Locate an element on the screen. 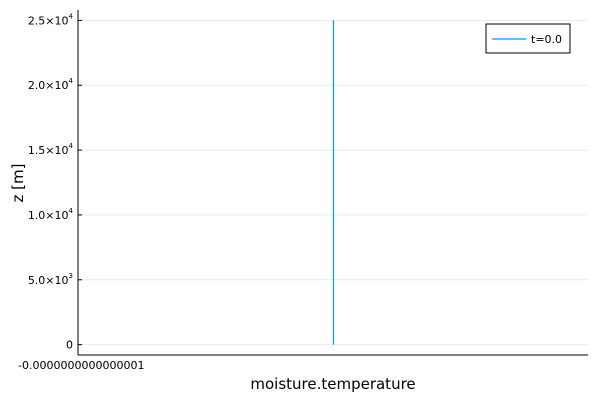 This screenshot has height=400, width=600. legend: t=0.0 is located at coordinates (528, 38).